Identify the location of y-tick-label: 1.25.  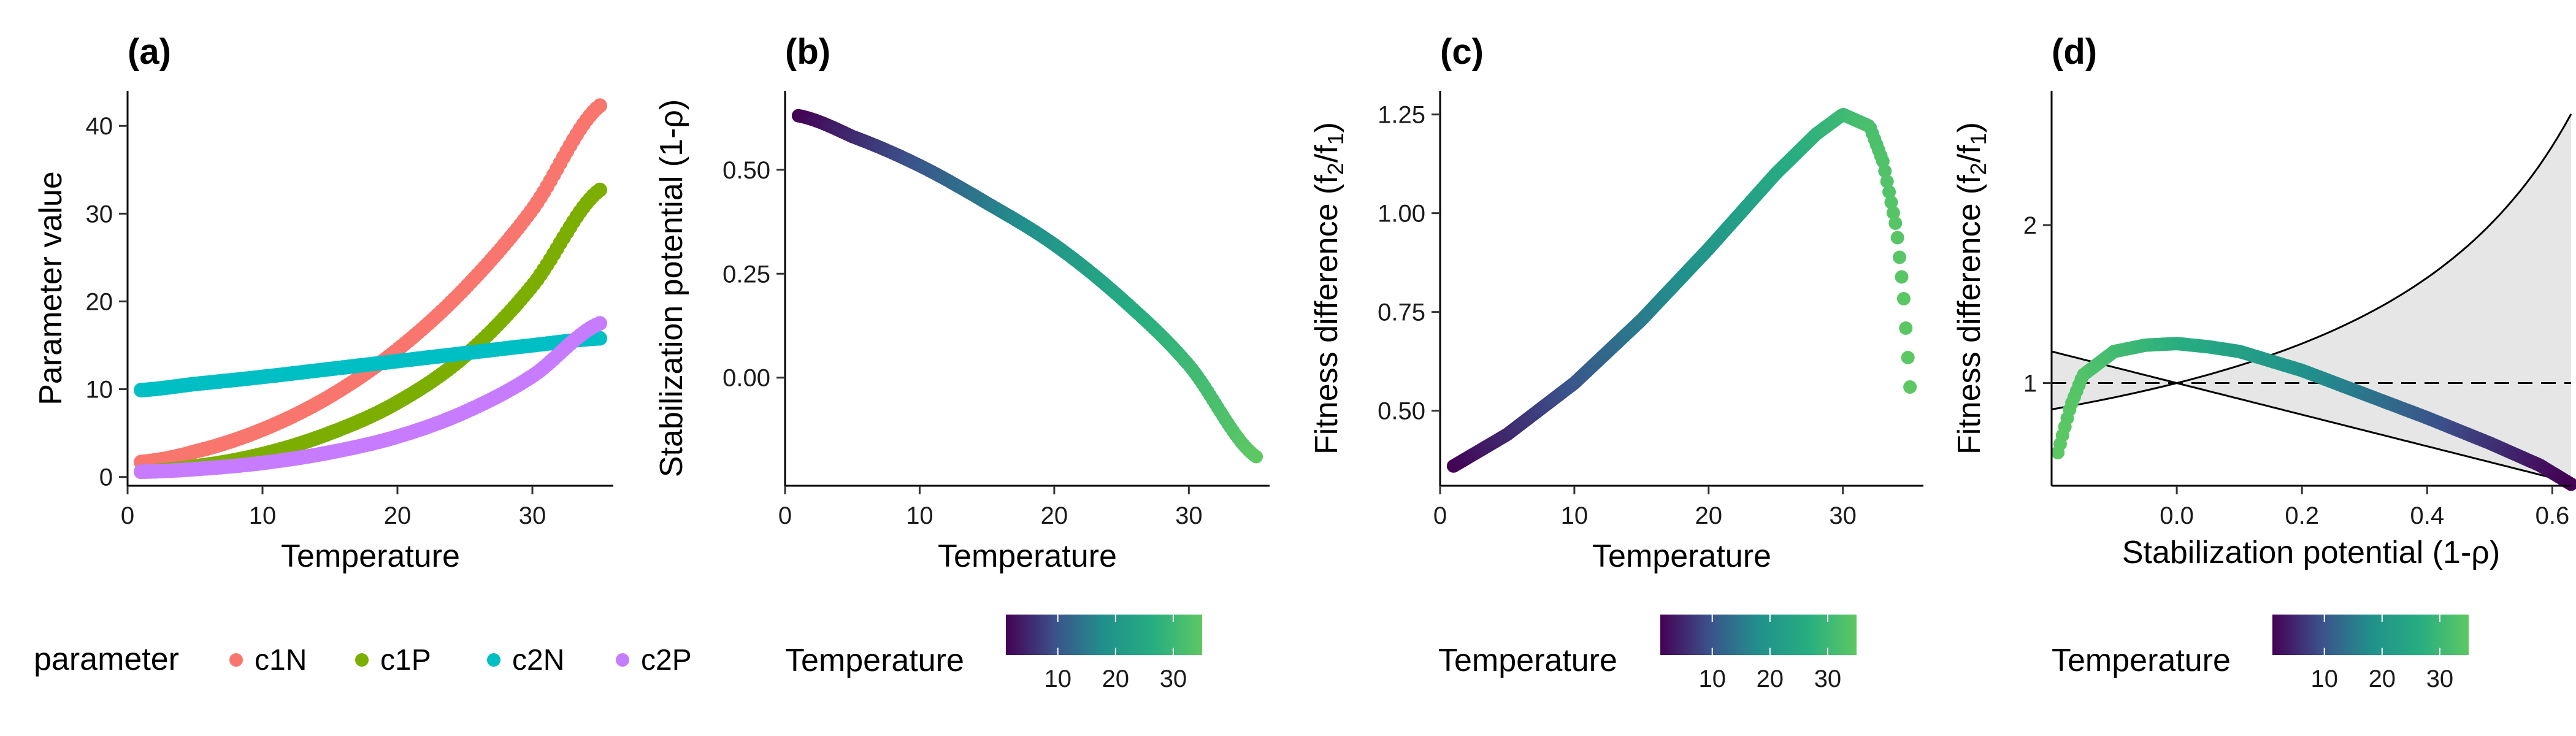
(1401, 115).